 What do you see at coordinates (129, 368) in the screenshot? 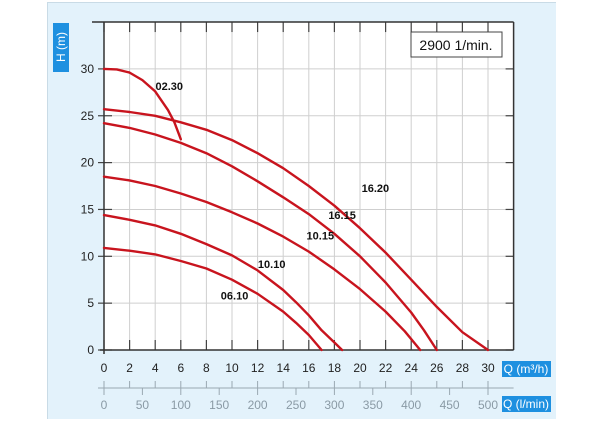
I see `x-tick-label: 2` at bounding box center [129, 368].